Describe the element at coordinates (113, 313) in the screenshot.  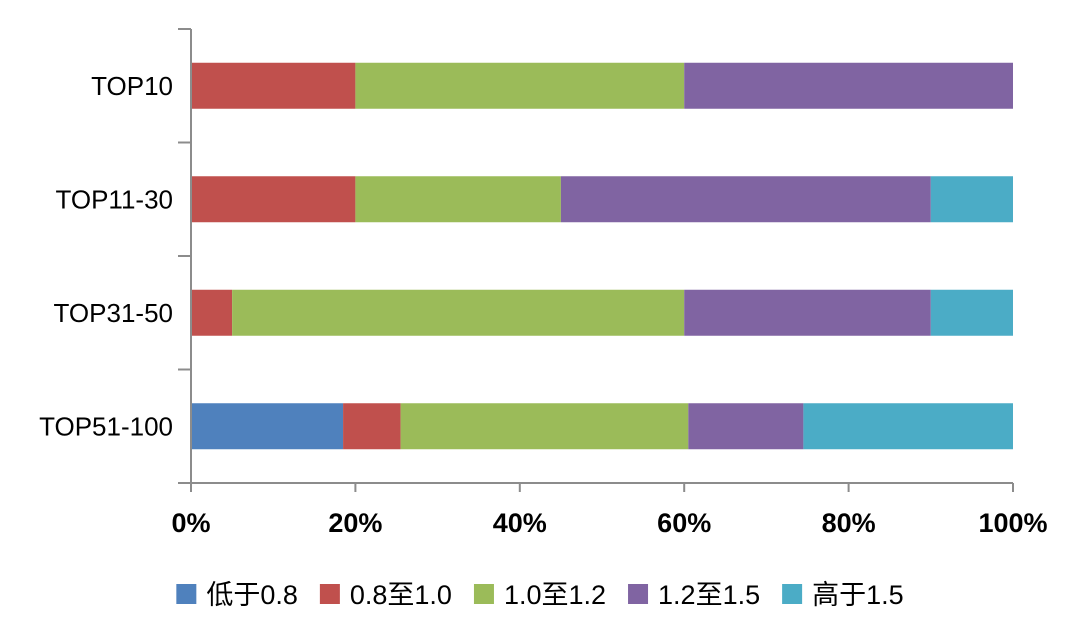
I see `category-label-top31-50: TOP31-50` at that location.